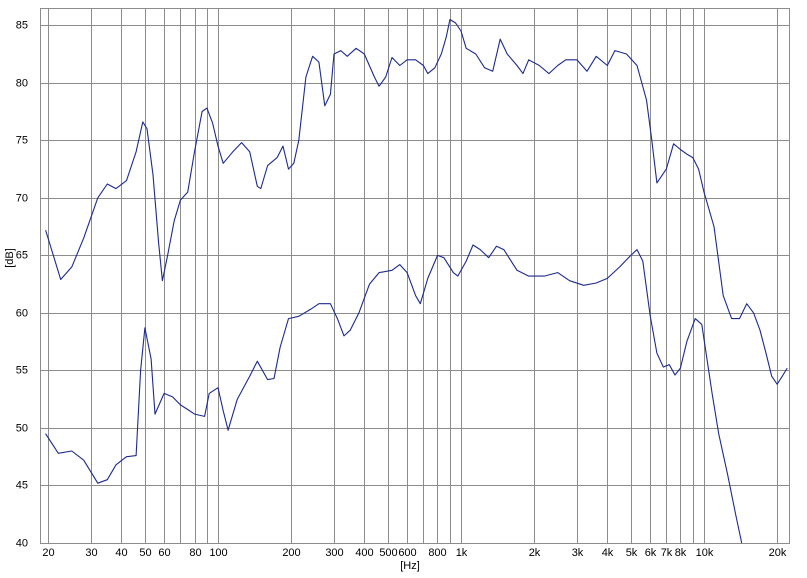  Describe the element at coordinates (48, 553) in the screenshot. I see `x-tick-label: 20` at that location.